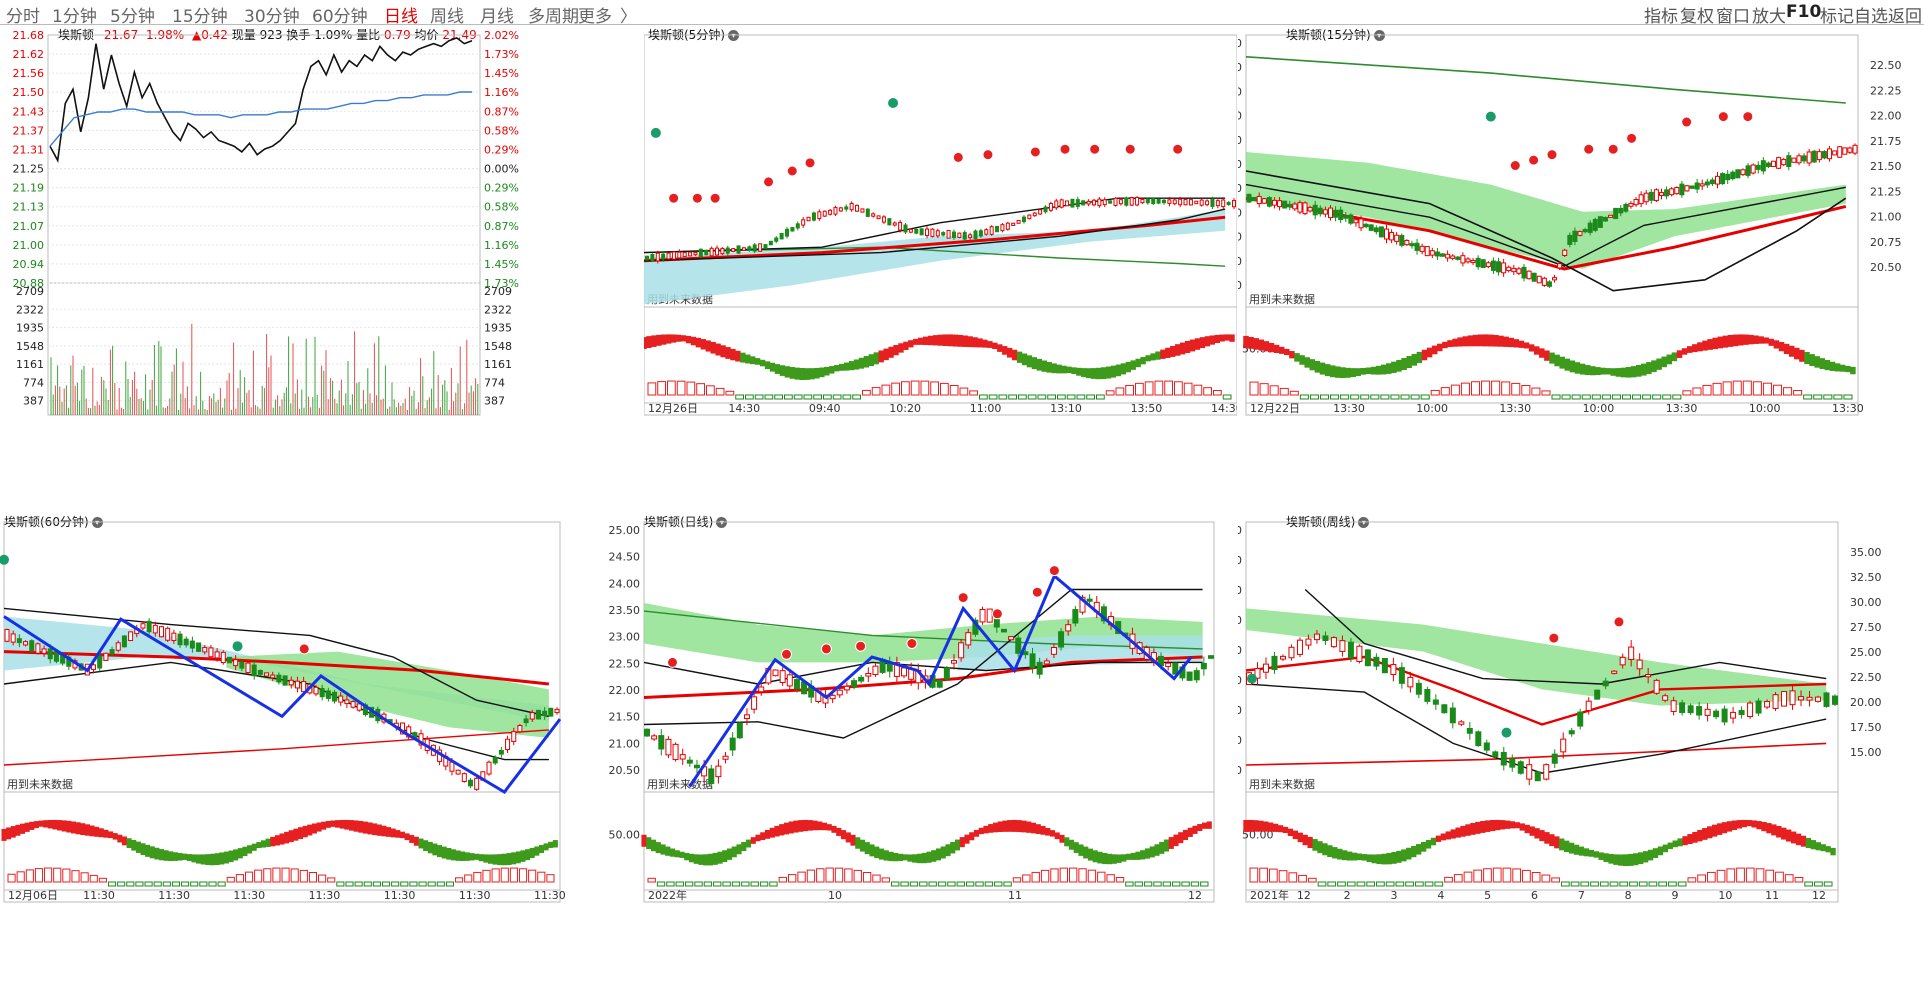 This screenshot has height=997, width=1924. What do you see at coordinates (447, 17) in the screenshot?
I see `period-tab-weekly: 周线` at bounding box center [447, 17].